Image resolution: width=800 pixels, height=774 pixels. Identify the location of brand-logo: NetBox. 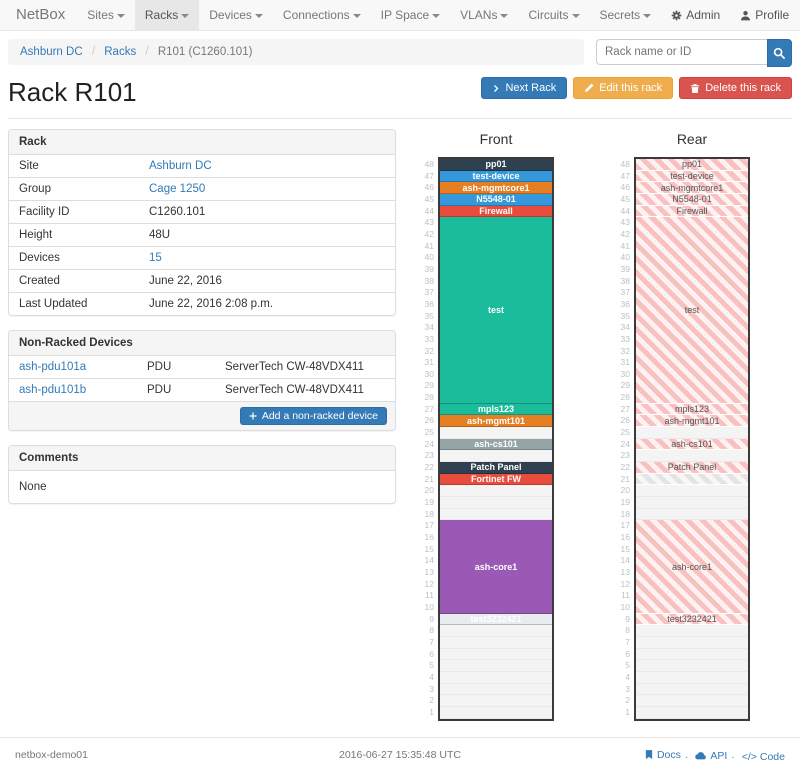
(41, 14).